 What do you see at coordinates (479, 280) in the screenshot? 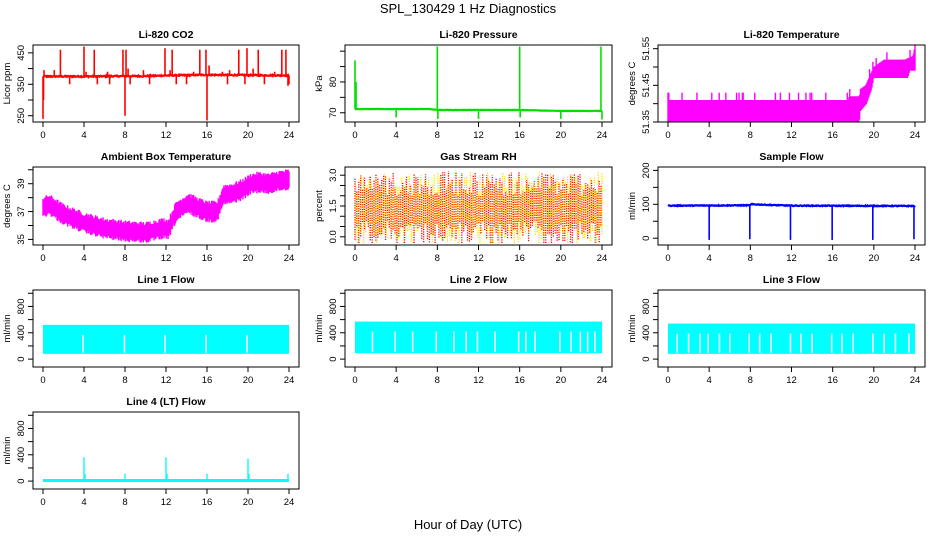
I see `panel-title: Line 2 Flow` at bounding box center [479, 280].